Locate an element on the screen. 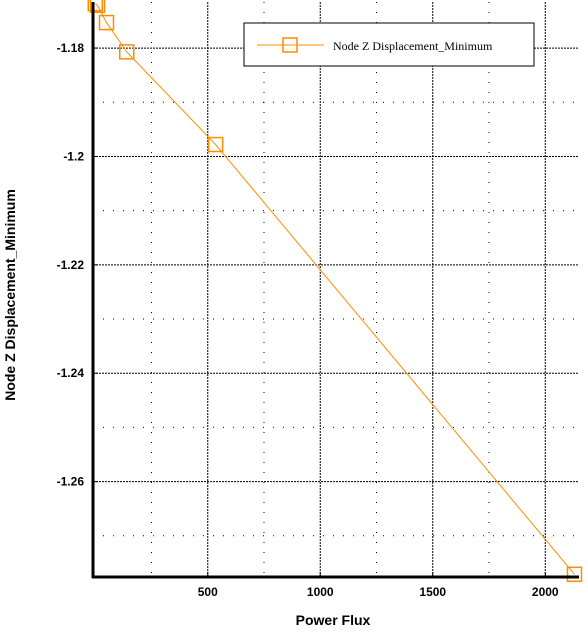 The height and width of the screenshot is (634, 588). y-tick-label: -1.26 is located at coordinates (71, 482).